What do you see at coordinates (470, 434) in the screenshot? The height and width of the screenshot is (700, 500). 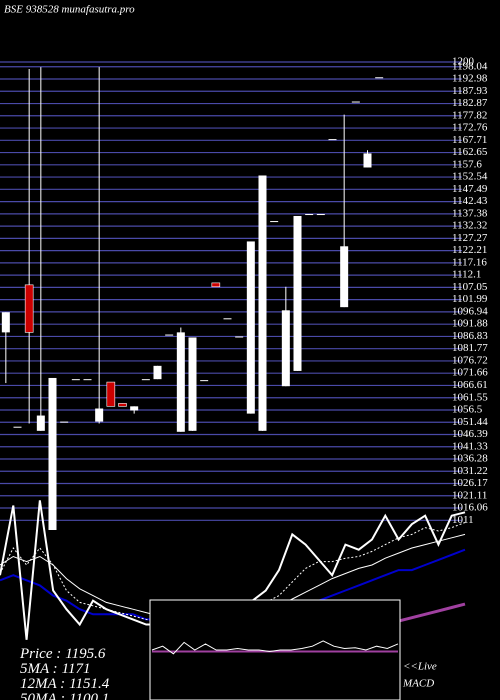 I see `y-tick-label: 1046.39` at bounding box center [470, 434].